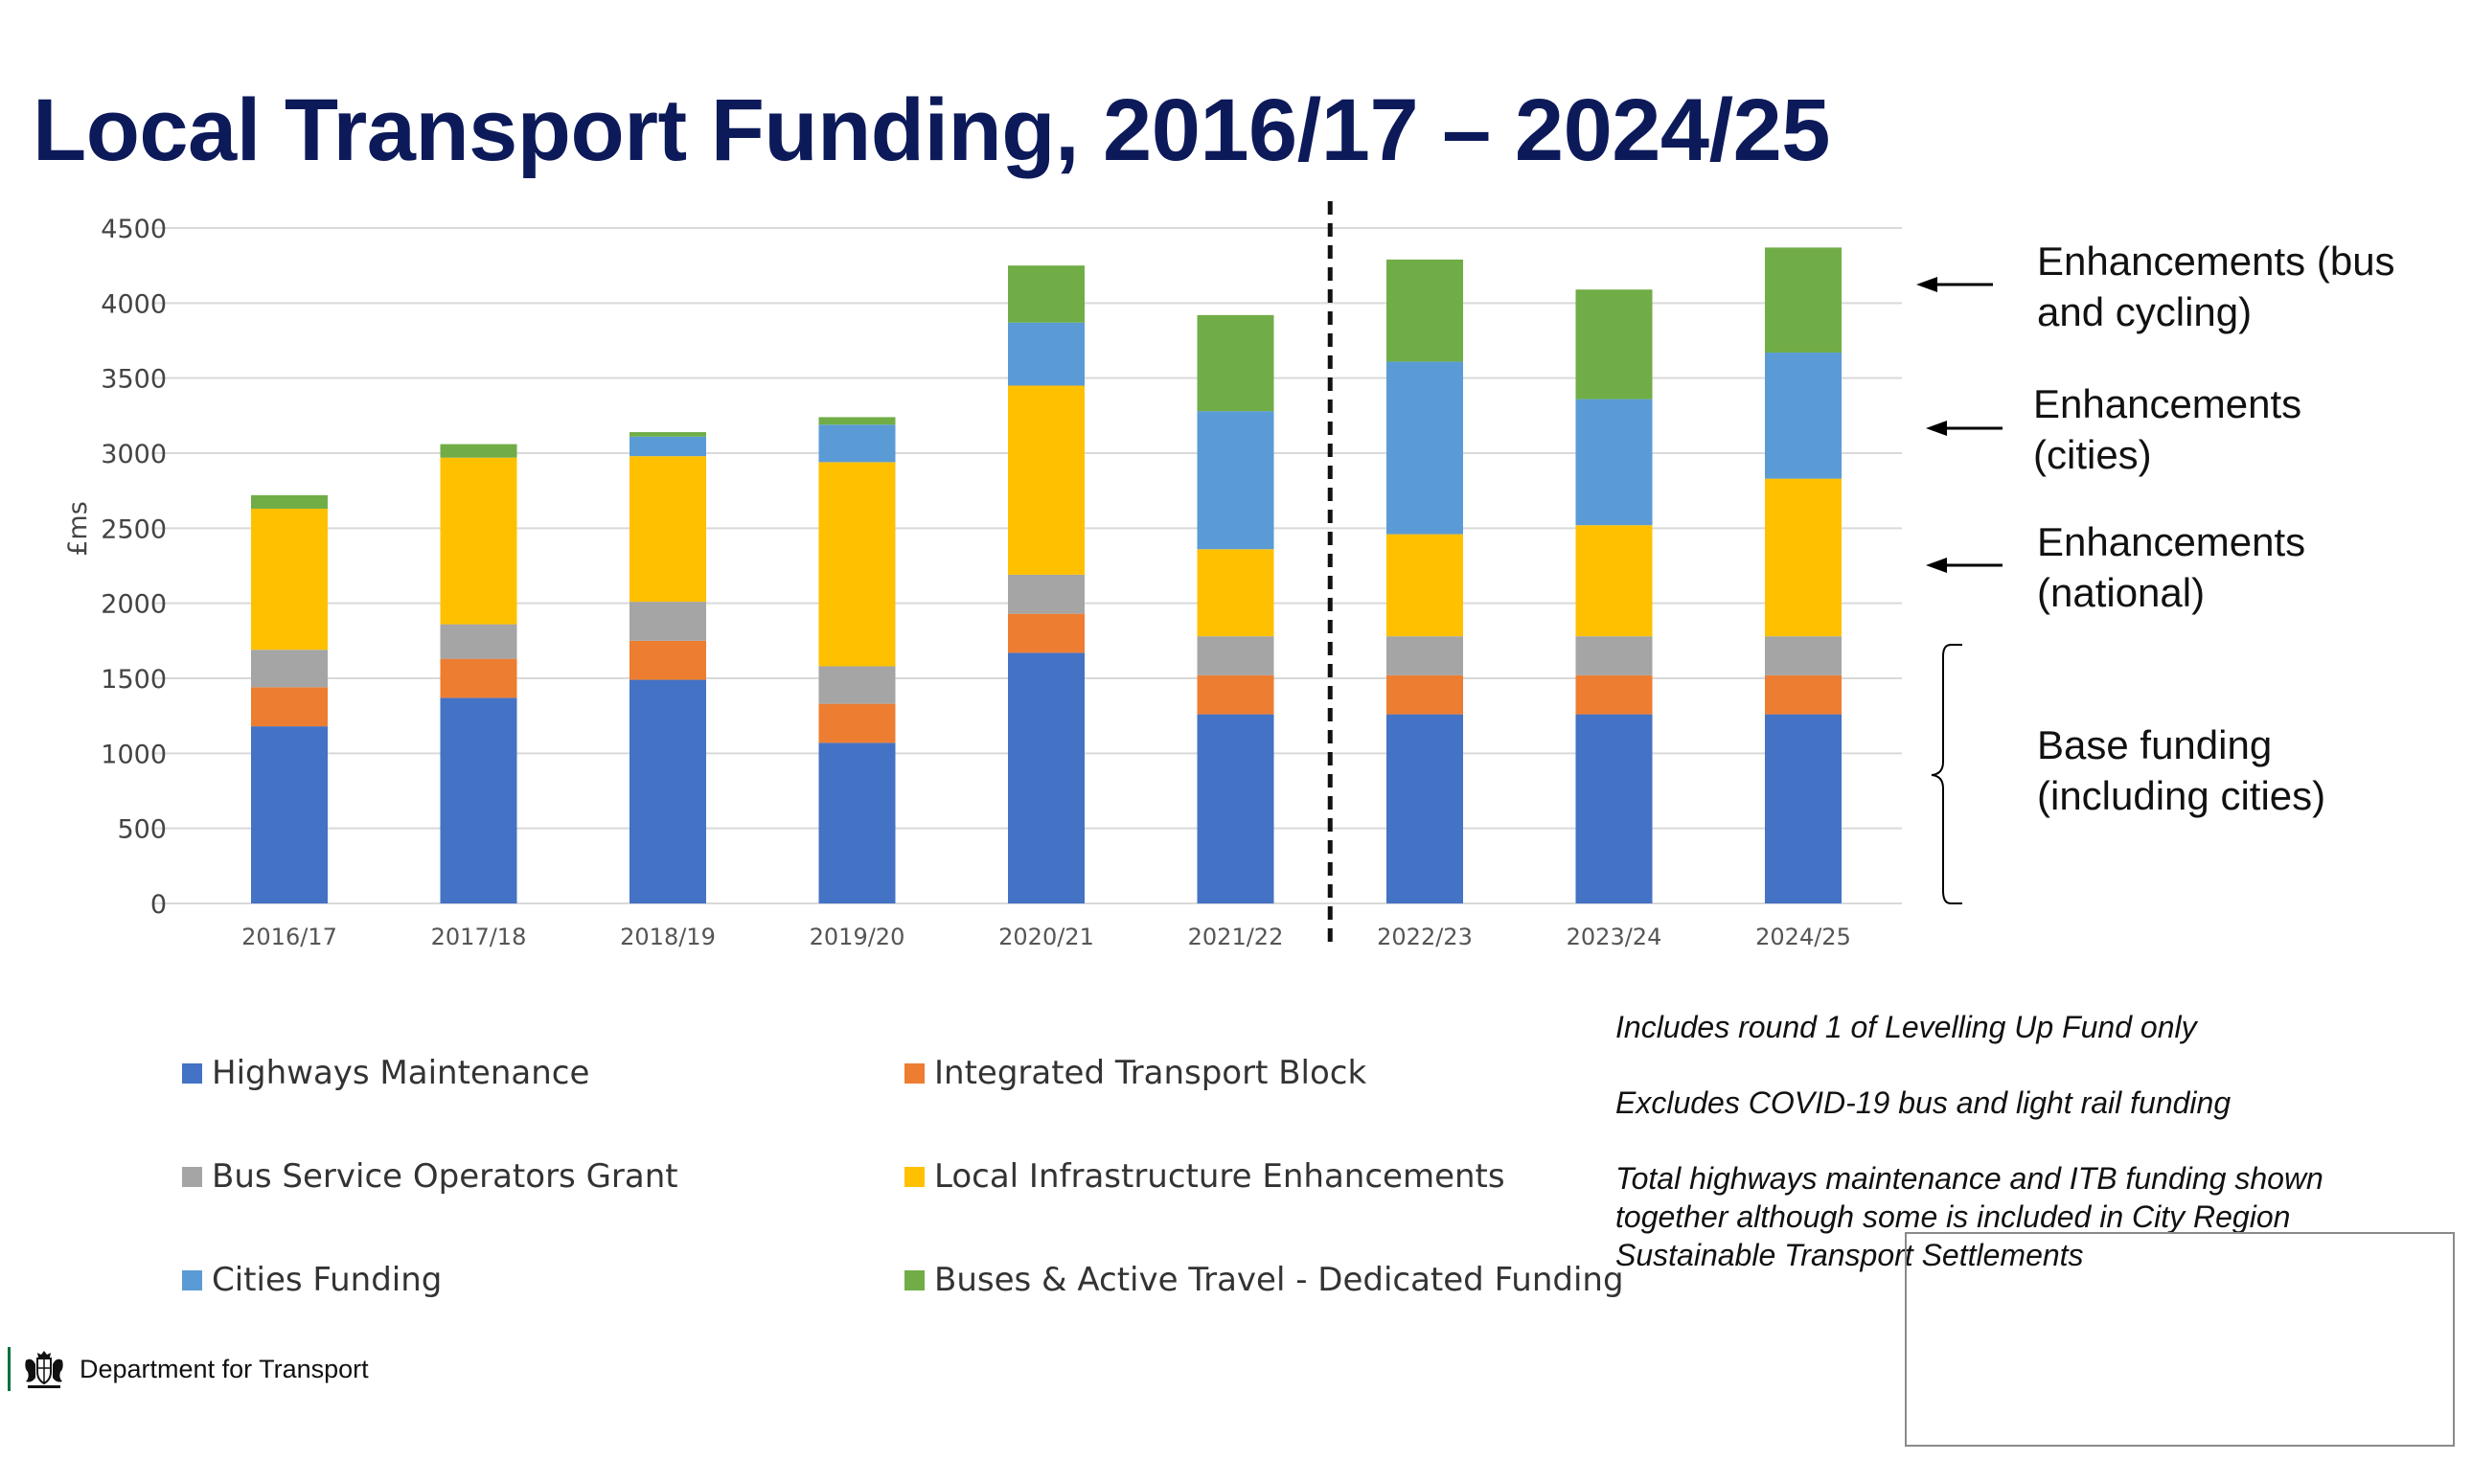  What do you see at coordinates (134, 380) in the screenshot?
I see `y-tick-label: 3500` at bounding box center [134, 380].